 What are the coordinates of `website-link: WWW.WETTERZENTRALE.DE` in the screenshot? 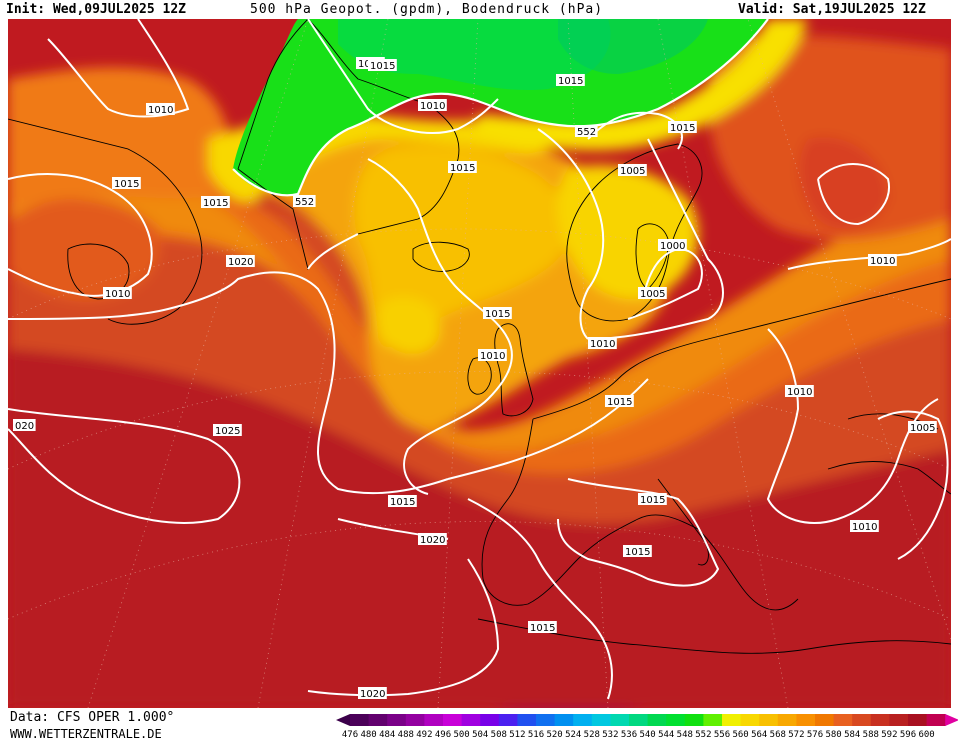 It's located at (86, 734).